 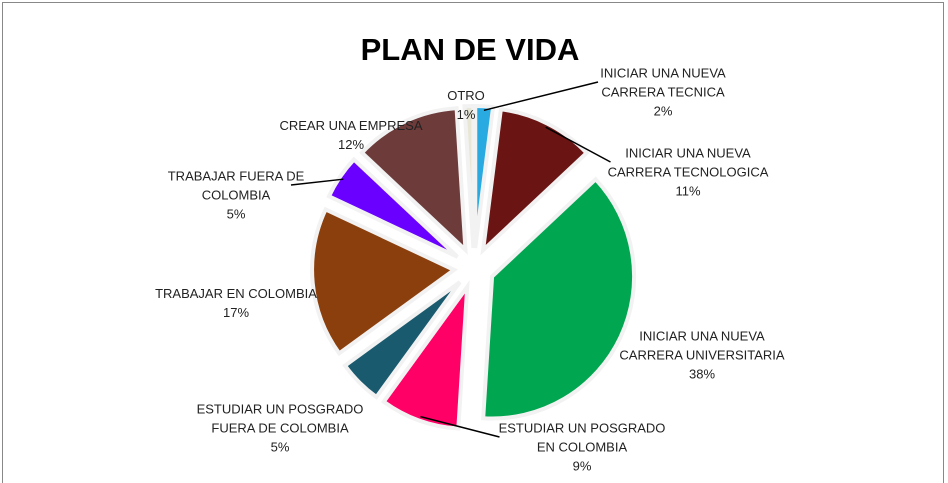 What do you see at coordinates (470, 49) in the screenshot?
I see `chart-title: PLAN DE VIDA` at bounding box center [470, 49].